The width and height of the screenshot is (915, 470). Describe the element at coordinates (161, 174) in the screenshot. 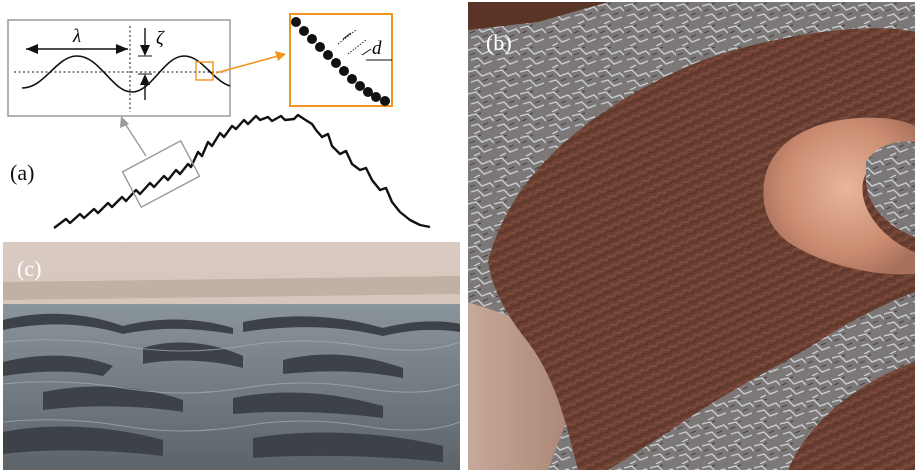

I see `dune-zoom-marker` at that location.